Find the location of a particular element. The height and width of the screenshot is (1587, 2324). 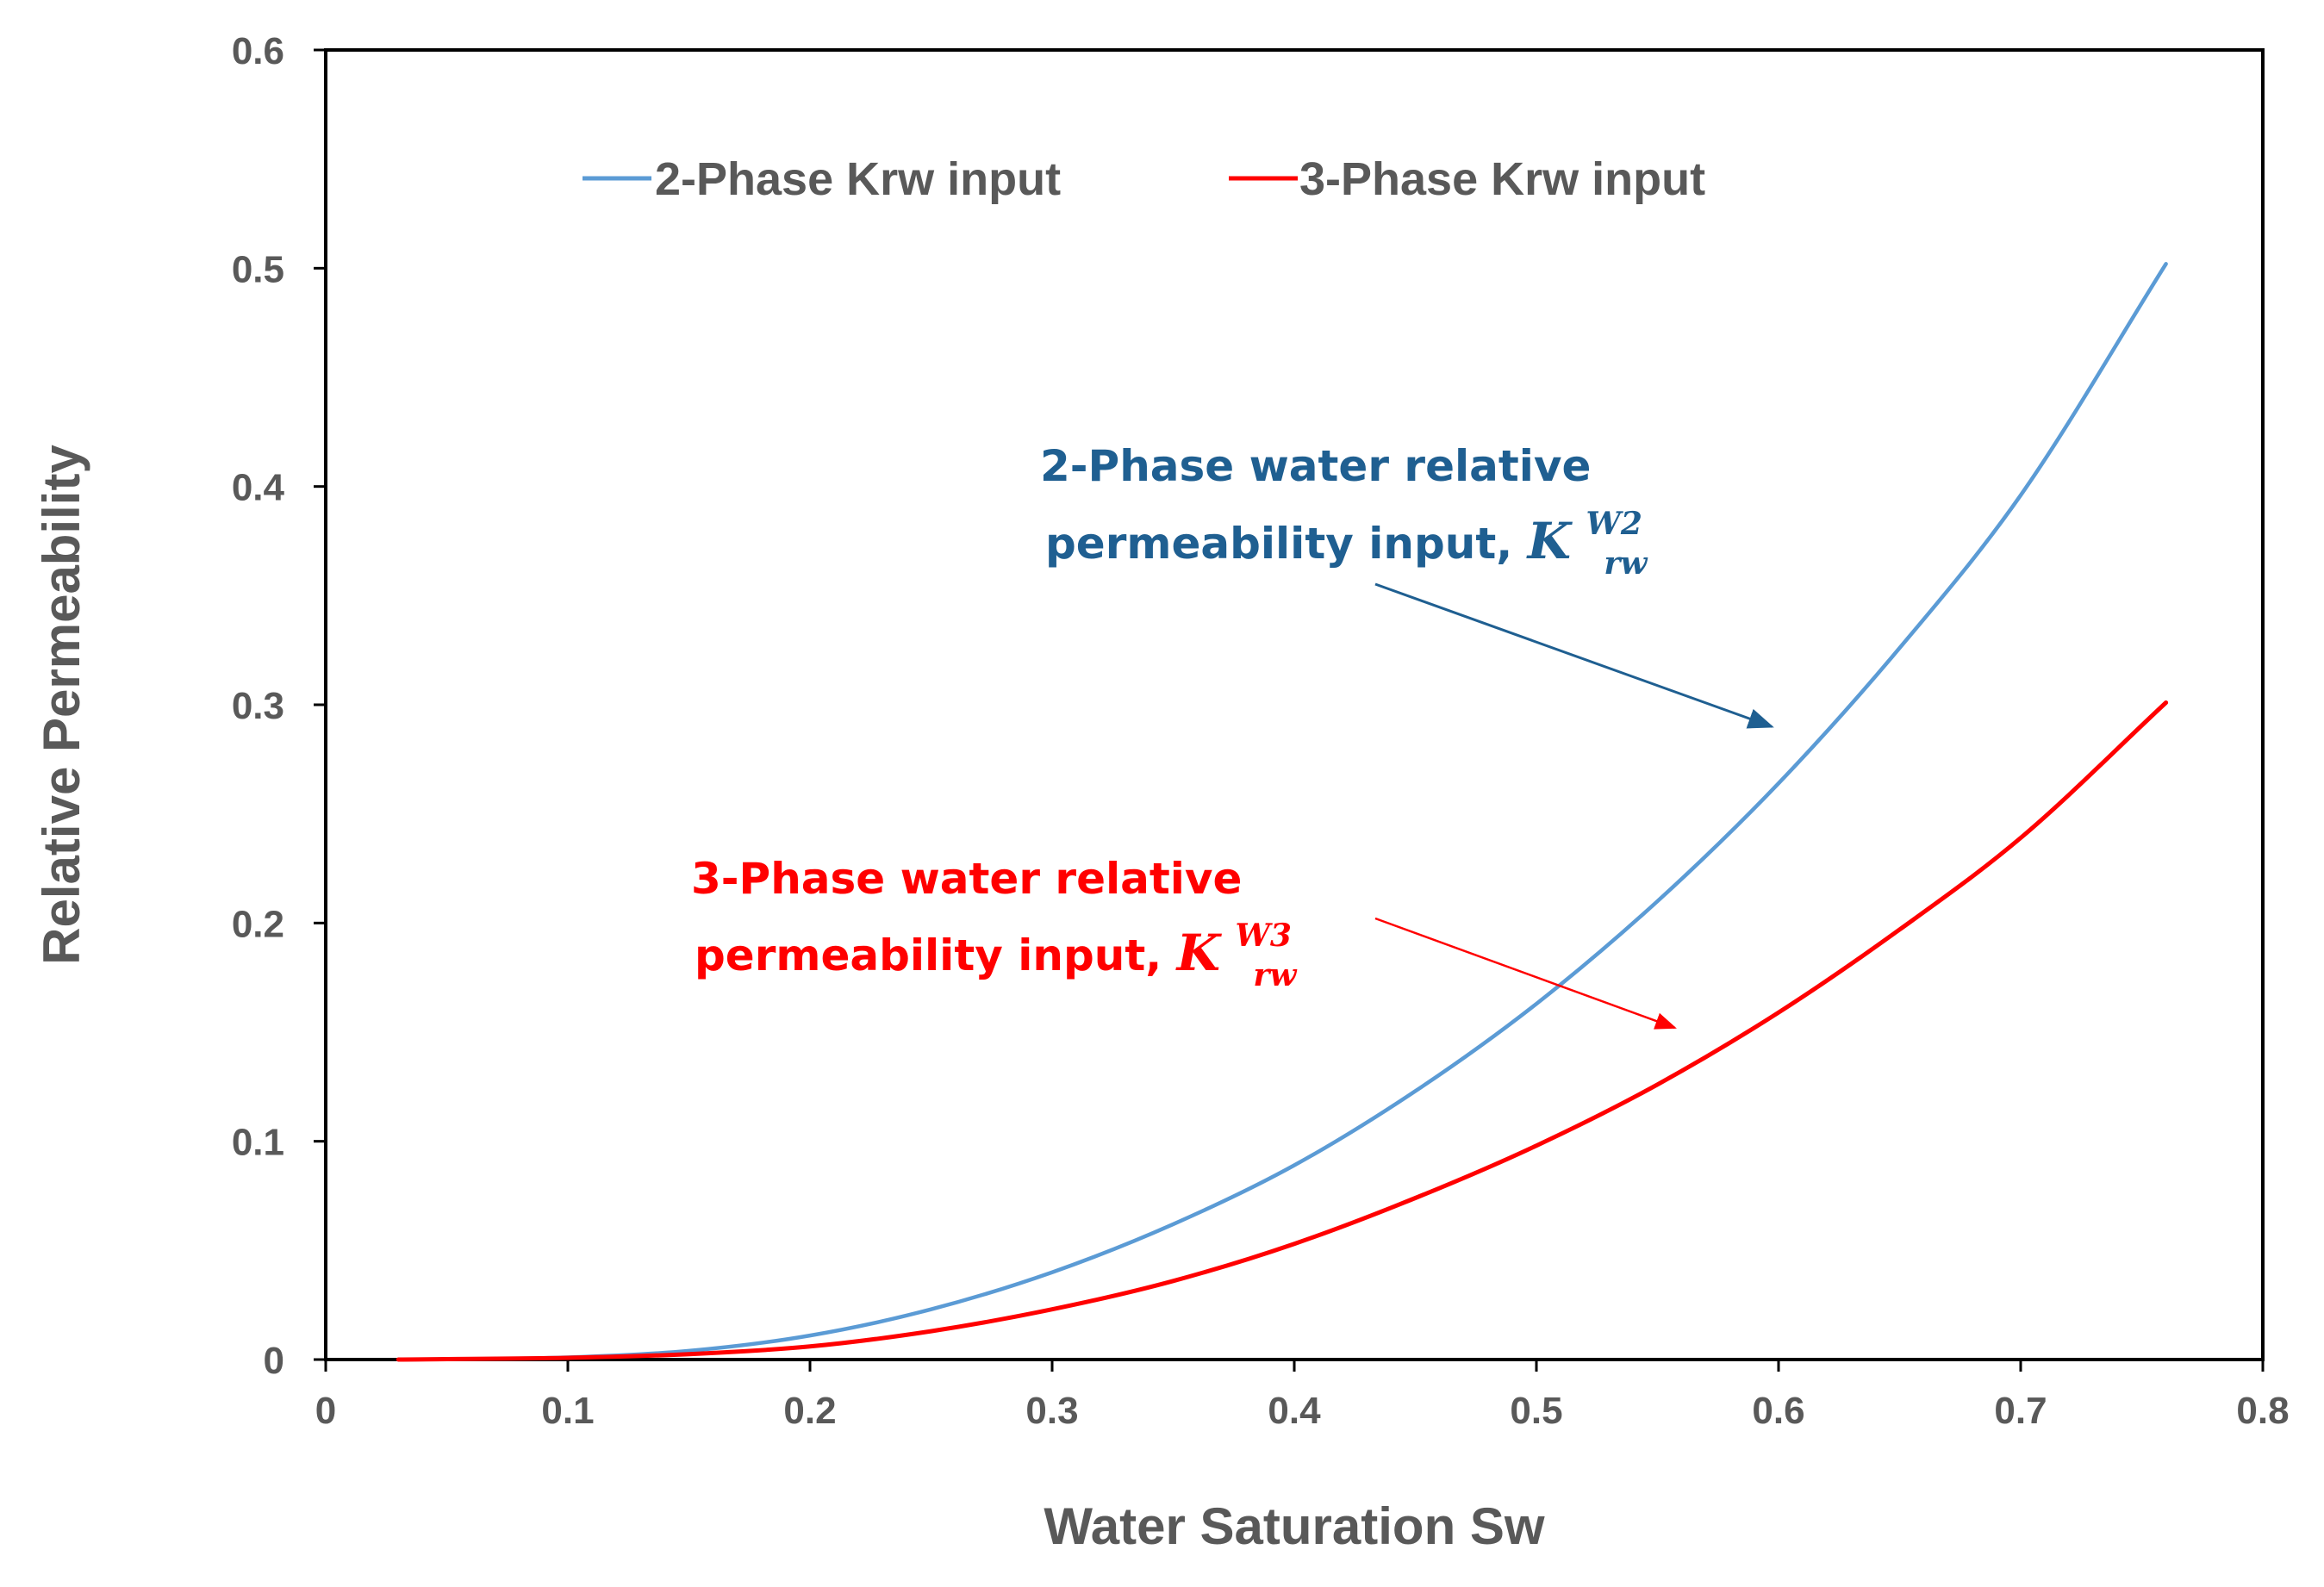

annotation-3-phase-line1: 3-Phase water relative is located at coordinates (966, 879).